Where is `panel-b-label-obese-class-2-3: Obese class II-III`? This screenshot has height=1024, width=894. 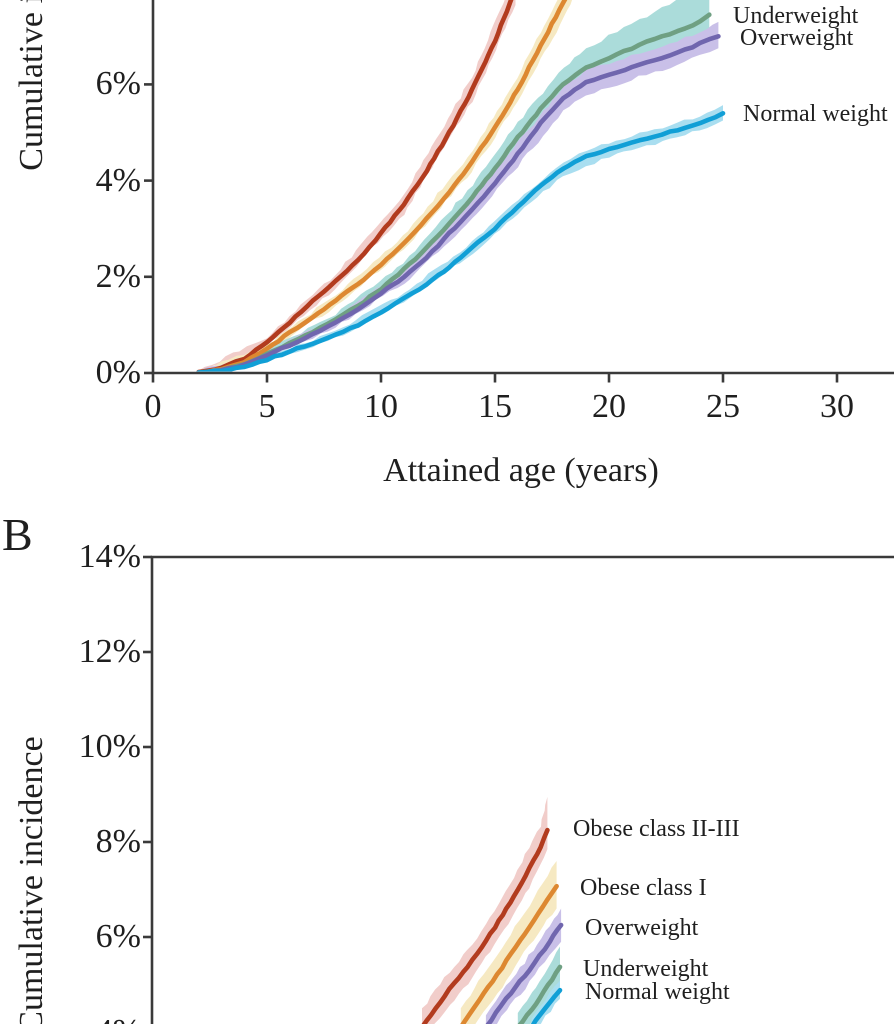
panel-b-label-obese-class-2-3: Obese class II-III is located at coordinates (656, 829).